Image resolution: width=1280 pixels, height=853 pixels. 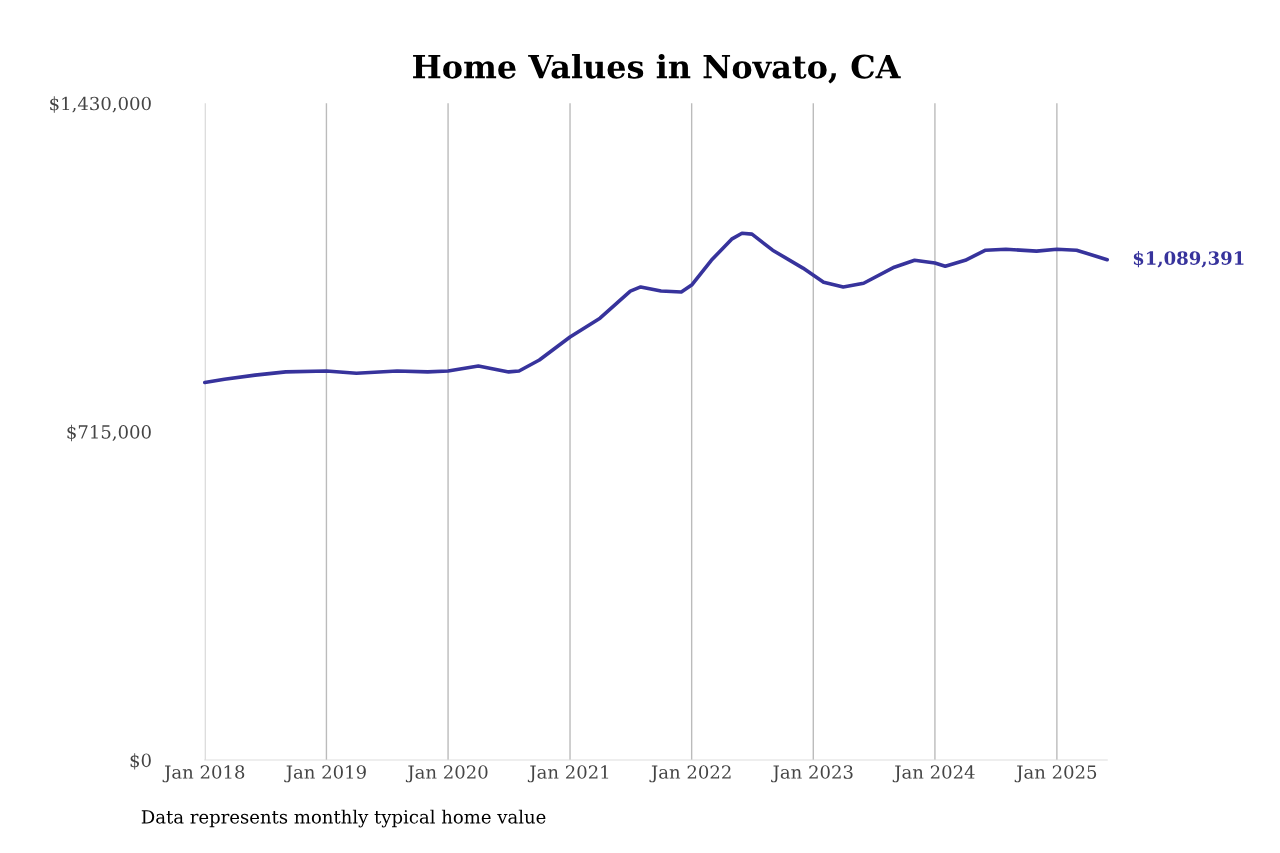 What do you see at coordinates (933, 774) in the screenshot?
I see `x-tick-label: Jan 2024` at bounding box center [933, 774].